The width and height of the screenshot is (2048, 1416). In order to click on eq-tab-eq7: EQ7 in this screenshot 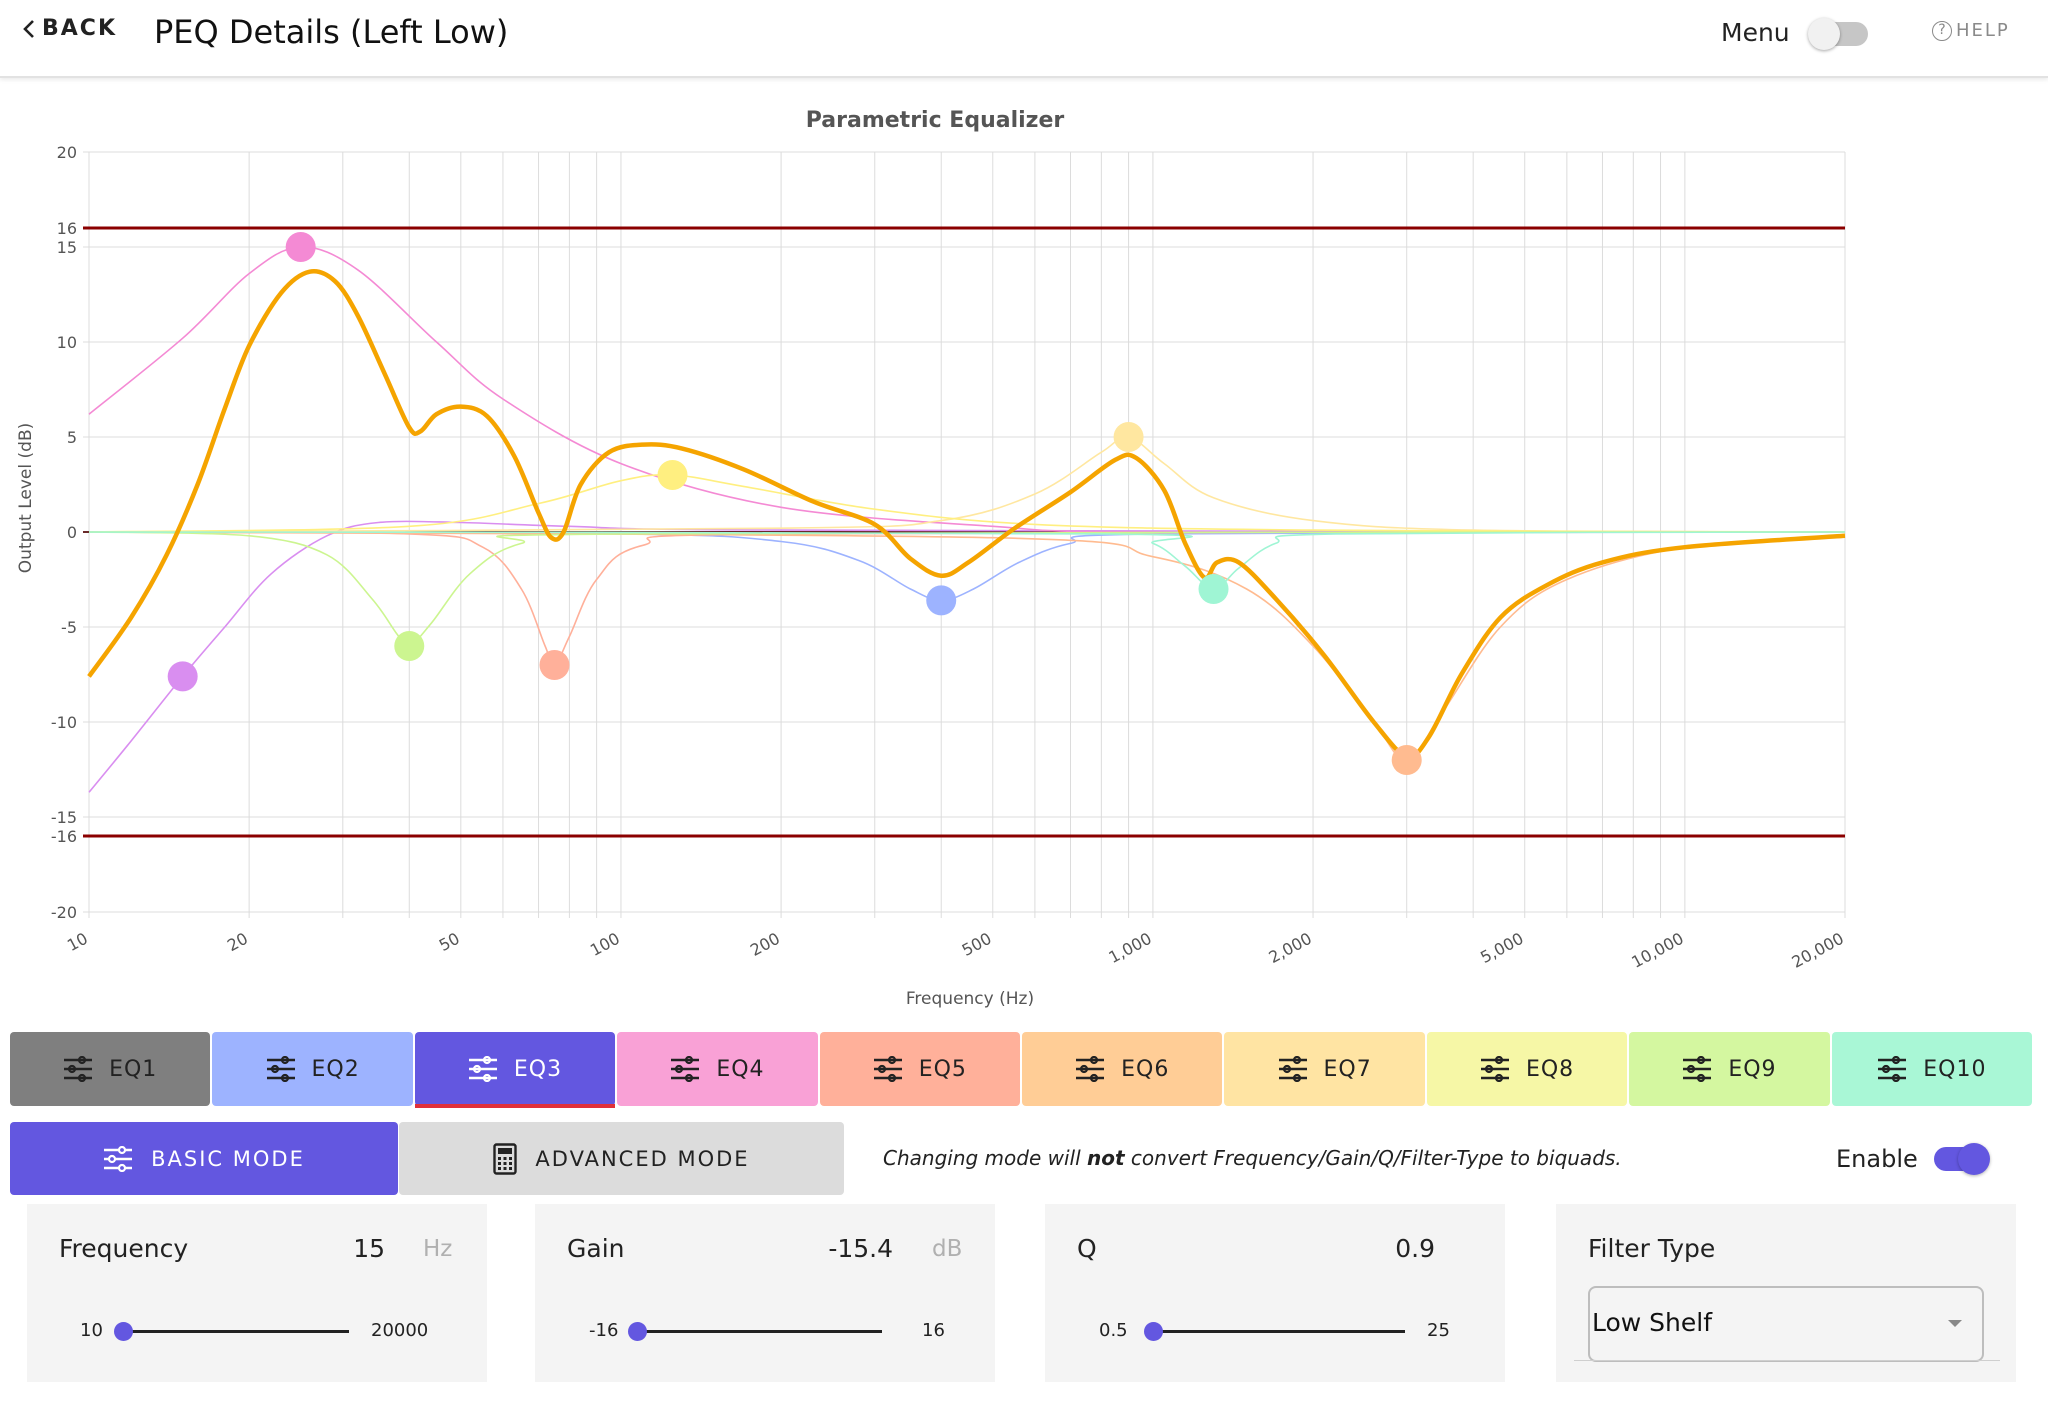, I will do `click(1324, 1069)`.